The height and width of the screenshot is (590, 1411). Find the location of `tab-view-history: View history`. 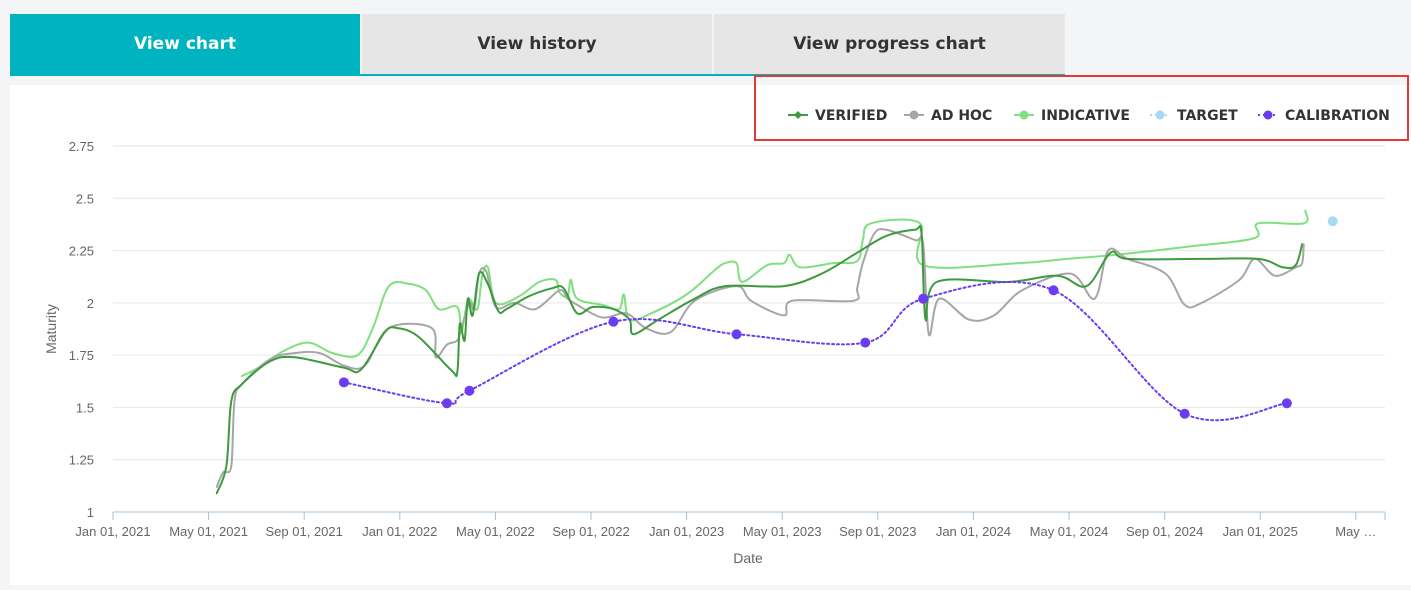

tab-view-history: View history is located at coordinates (538, 44).